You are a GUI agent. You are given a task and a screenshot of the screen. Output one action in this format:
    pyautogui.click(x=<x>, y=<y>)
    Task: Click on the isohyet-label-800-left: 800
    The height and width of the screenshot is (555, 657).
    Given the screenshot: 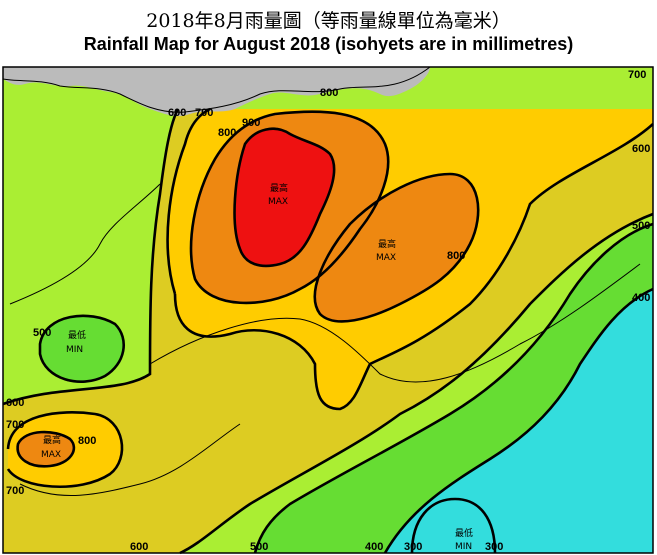 What is the action you would take?
    pyautogui.click(x=87, y=441)
    